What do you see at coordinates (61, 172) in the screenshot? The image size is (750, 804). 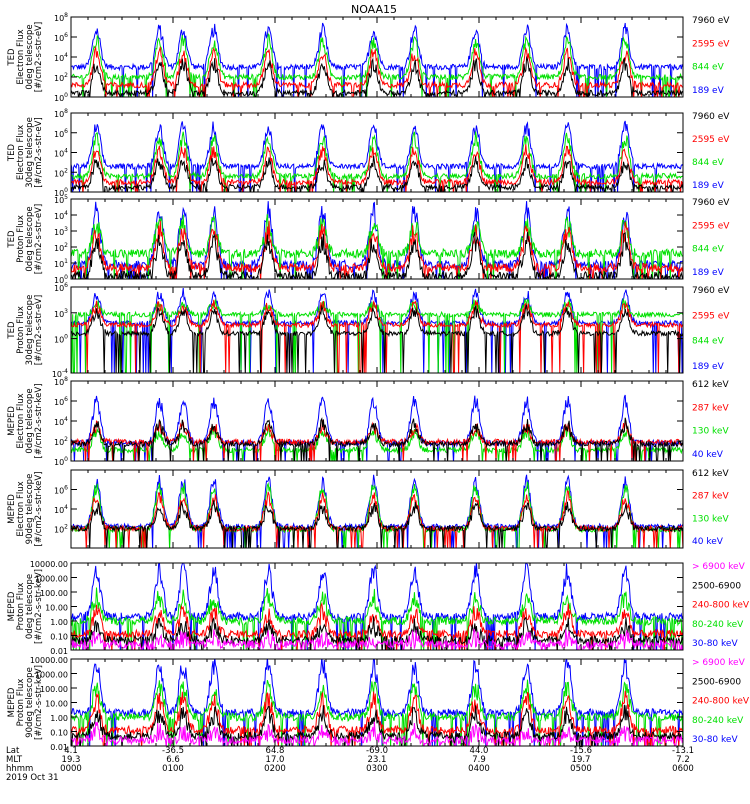 I see `panel-2-ytick-label: 10²` at bounding box center [61, 172].